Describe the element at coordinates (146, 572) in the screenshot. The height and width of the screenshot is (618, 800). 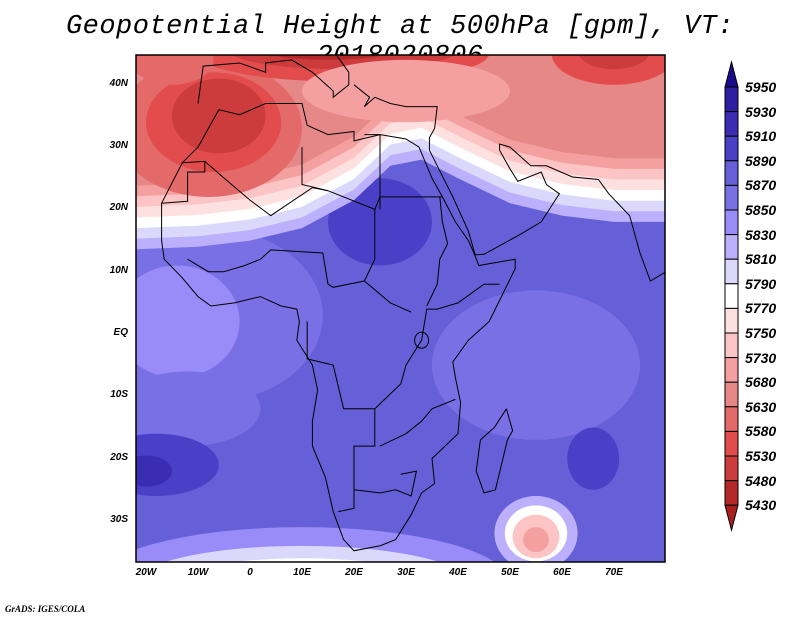
I see `lon-tick-label: 20W` at that location.